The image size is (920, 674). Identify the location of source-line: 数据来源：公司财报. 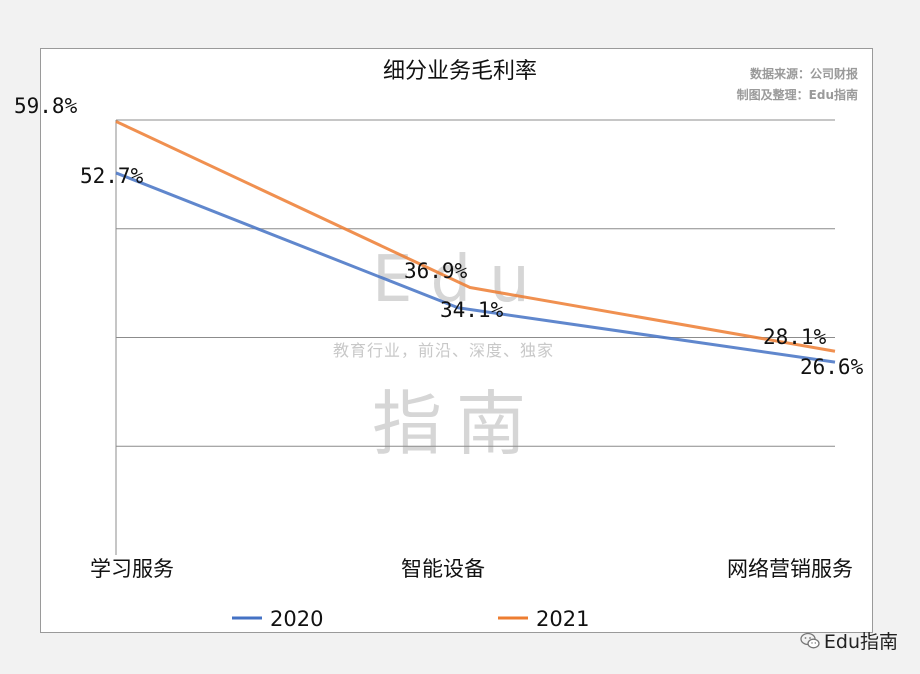
(803, 74).